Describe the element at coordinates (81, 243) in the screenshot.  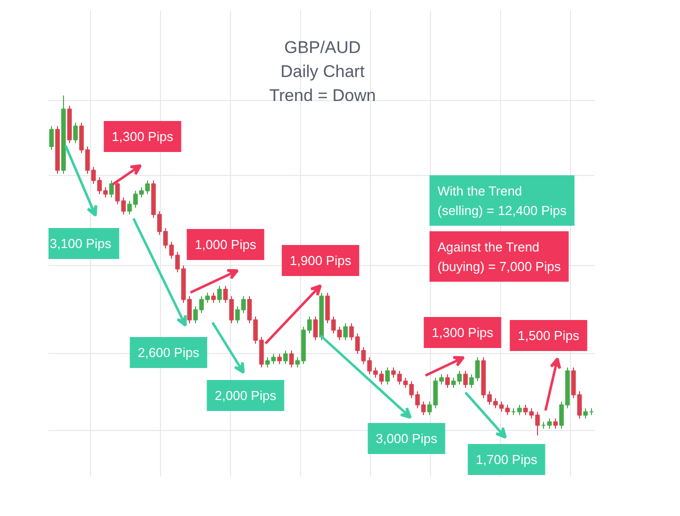
I see `annotation: 3,100 Pips` at that location.